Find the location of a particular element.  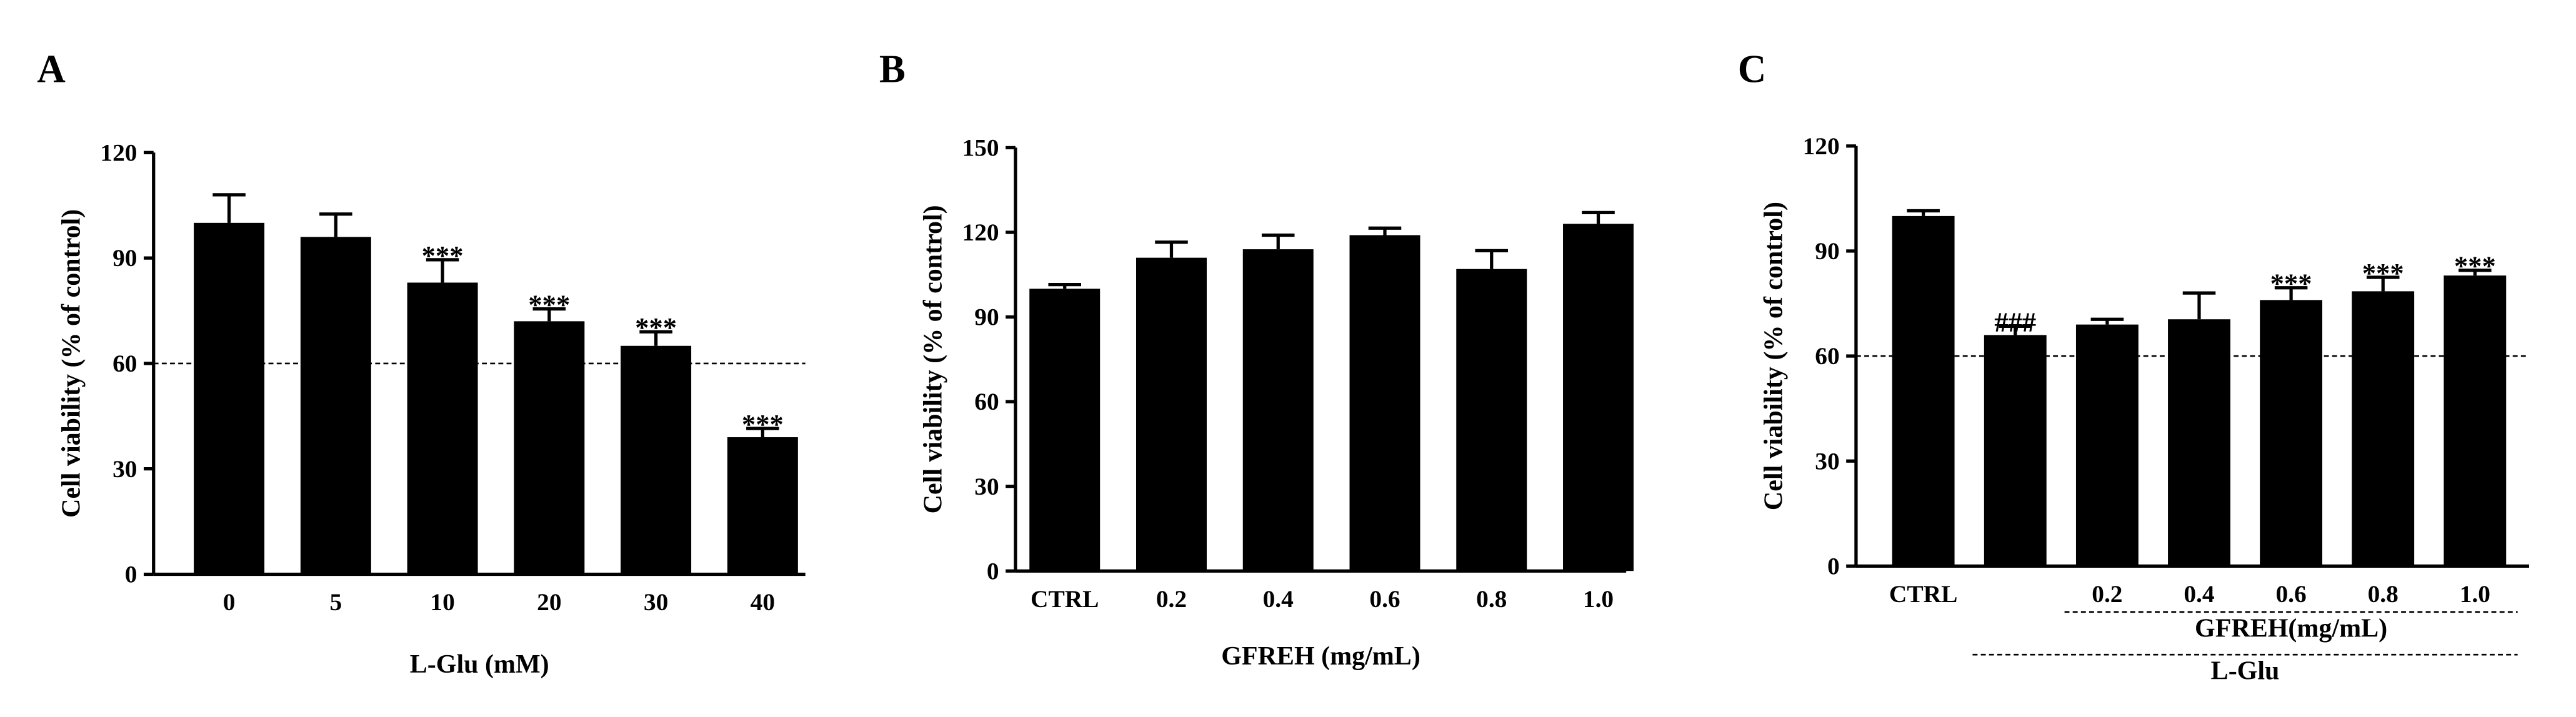

x-tick-label: 10 is located at coordinates (442, 602).